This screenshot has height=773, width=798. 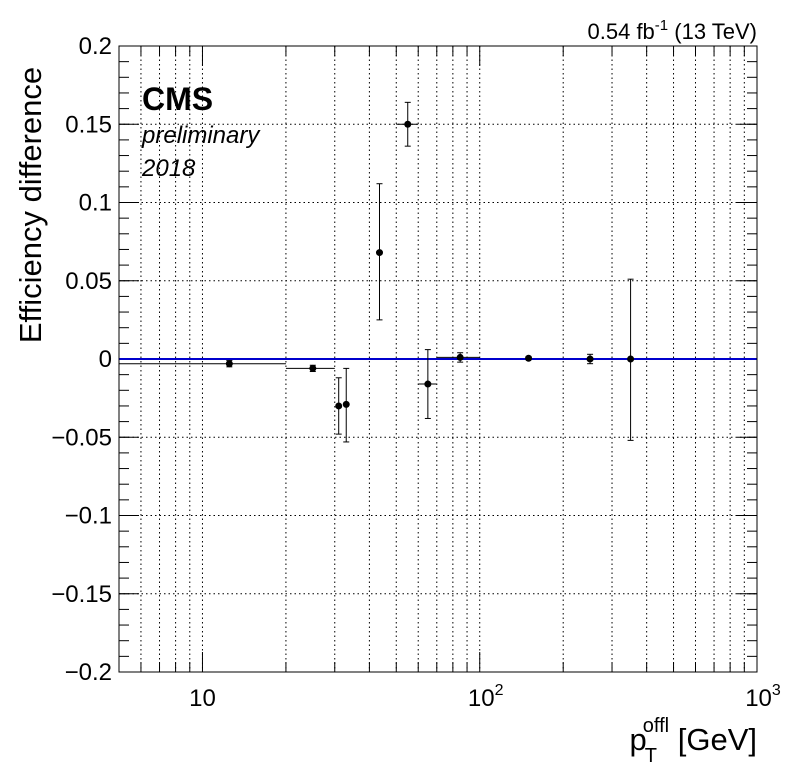 What do you see at coordinates (201, 135) in the screenshot?
I see `preliminary-label: preliminary` at bounding box center [201, 135].